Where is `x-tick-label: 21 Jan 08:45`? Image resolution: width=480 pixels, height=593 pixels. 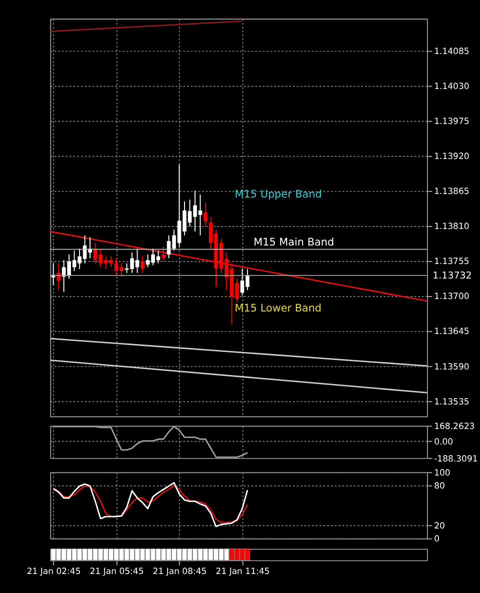
x-tick-label: 21 Jan 08:45 is located at coordinates (179, 571).